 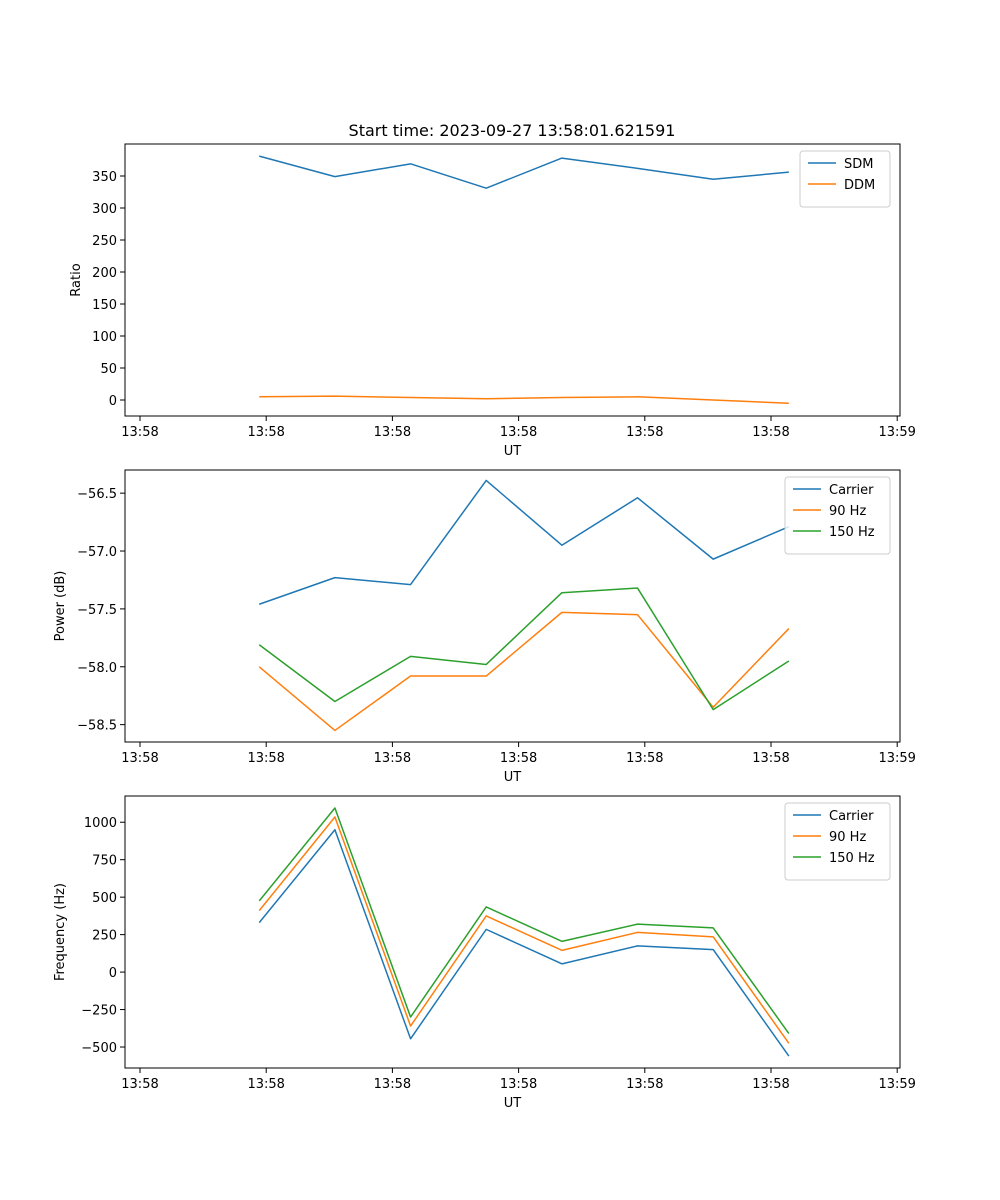 What do you see at coordinates (859, 185) in the screenshot?
I see `legend-label: DDM` at bounding box center [859, 185].